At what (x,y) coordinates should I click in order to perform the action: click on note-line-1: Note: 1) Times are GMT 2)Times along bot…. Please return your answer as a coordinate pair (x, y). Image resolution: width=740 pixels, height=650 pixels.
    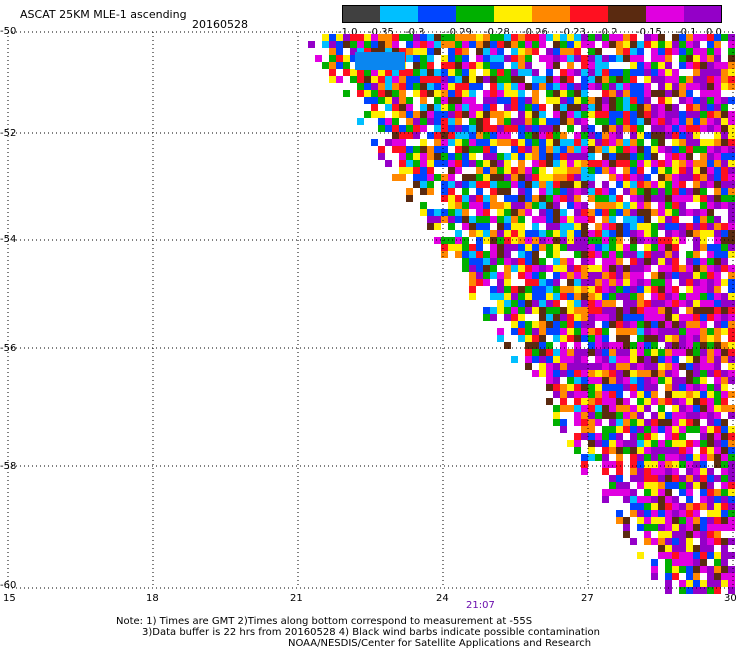
    Looking at the image, I should click on (324, 621).